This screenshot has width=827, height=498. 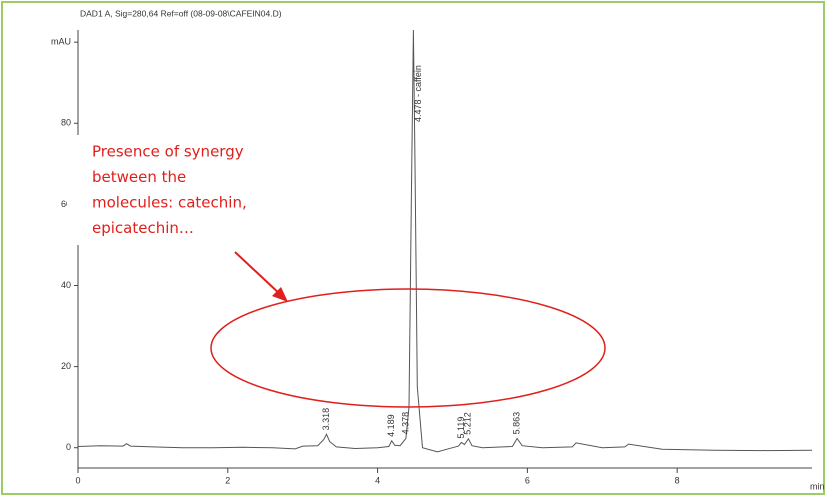 What do you see at coordinates (677, 480) in the screenshot?
I see `x-tick-label: 8` at bounding box center [677, 480].